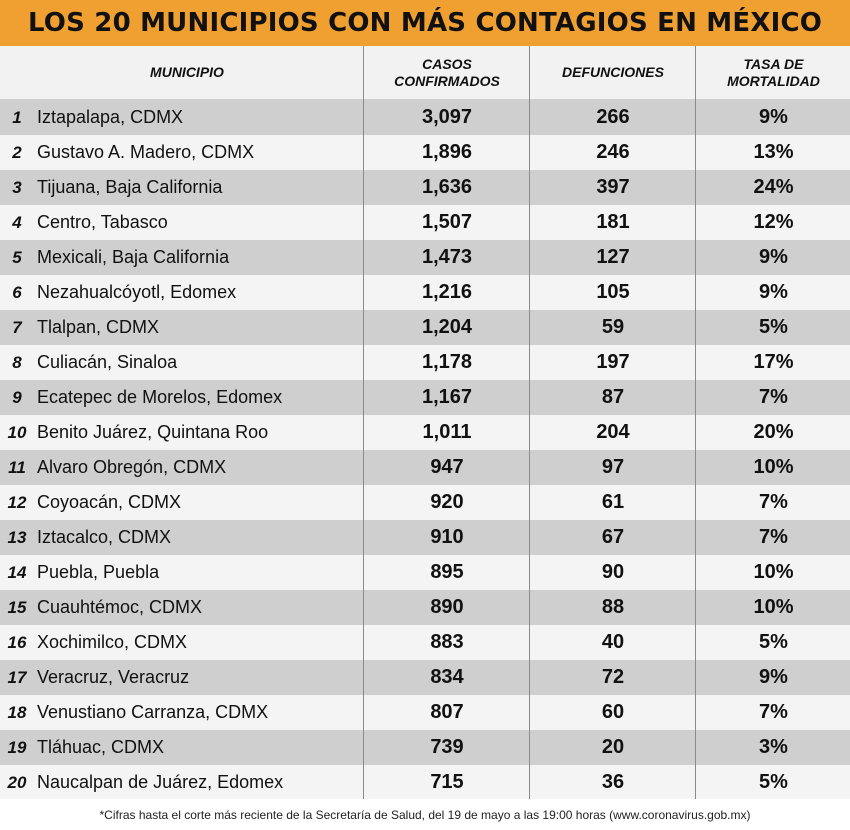 This screenshot has width=850, height=830. What do you see at coordinates (613, 607) in the screenshot?
I see `defunciones-cell: 88` at bounding box center [613, 607].